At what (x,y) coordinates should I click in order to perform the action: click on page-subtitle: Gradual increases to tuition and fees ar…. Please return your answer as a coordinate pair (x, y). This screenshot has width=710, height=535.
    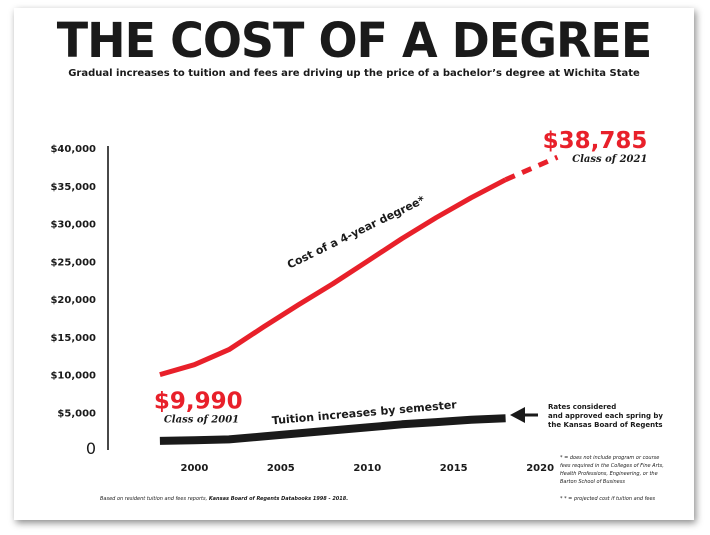
    Looking at the image, I should click on (354, 73).